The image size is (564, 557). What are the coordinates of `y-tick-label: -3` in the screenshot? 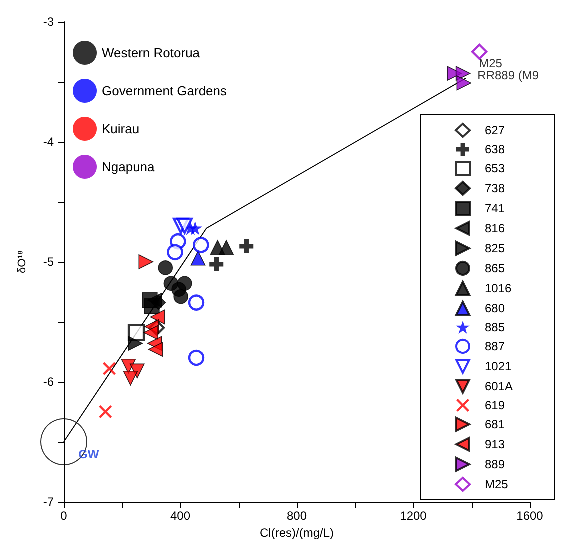 It's located at (48, 22).